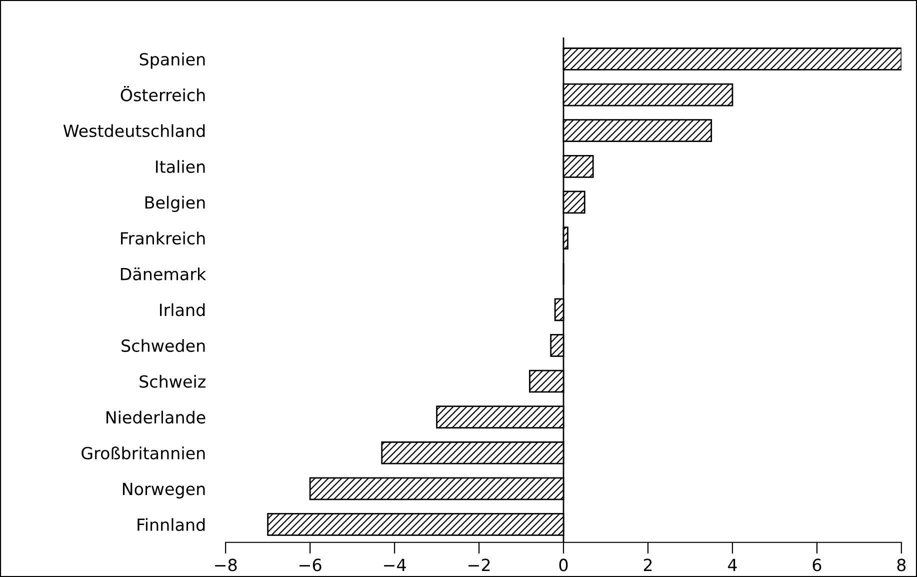 This screenshot has width=917, height=577. What do you see at coordinates (732, 565) in the screenshot?
I see `x-tick-label: 4` at bounding box center [732, 565].